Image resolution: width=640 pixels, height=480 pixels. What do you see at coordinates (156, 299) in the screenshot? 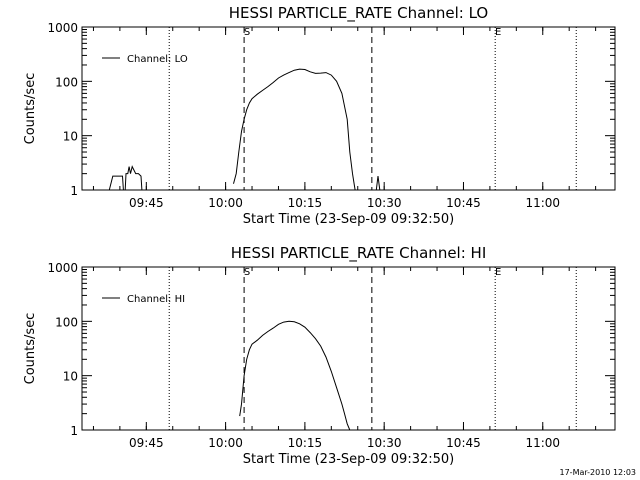
I see `legend-label: Channel: HI` at bounding box center [156, 299].